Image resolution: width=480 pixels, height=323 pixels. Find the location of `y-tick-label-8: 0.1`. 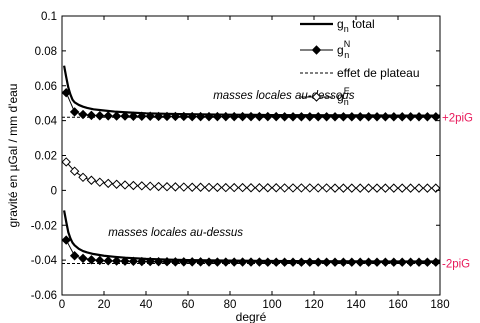

y-tick-label-8: 0.1 is located at coordinates (49, 17).